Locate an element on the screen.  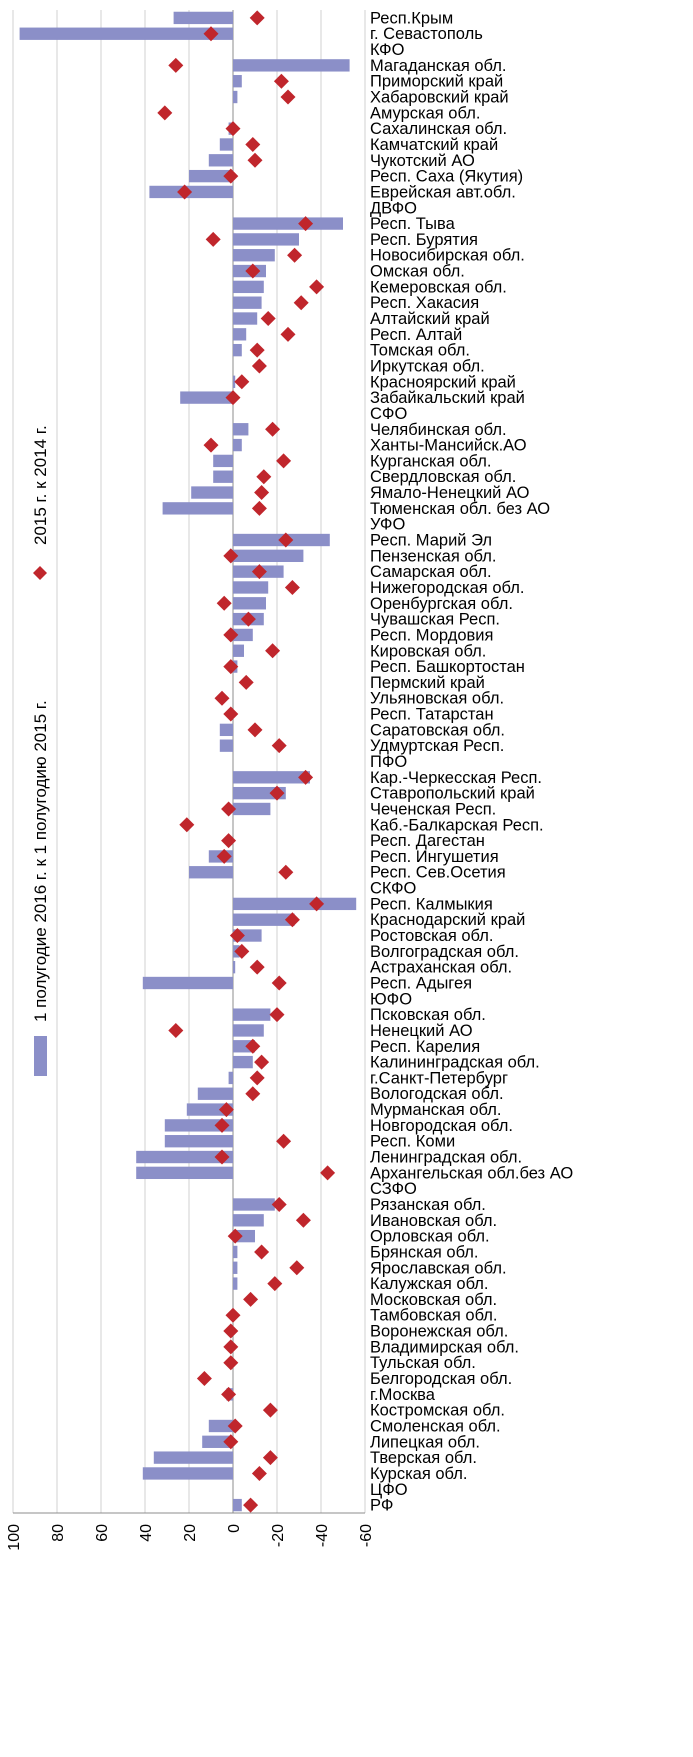
x-tick-label-4: 20 is located at coordinates (190, 1533).